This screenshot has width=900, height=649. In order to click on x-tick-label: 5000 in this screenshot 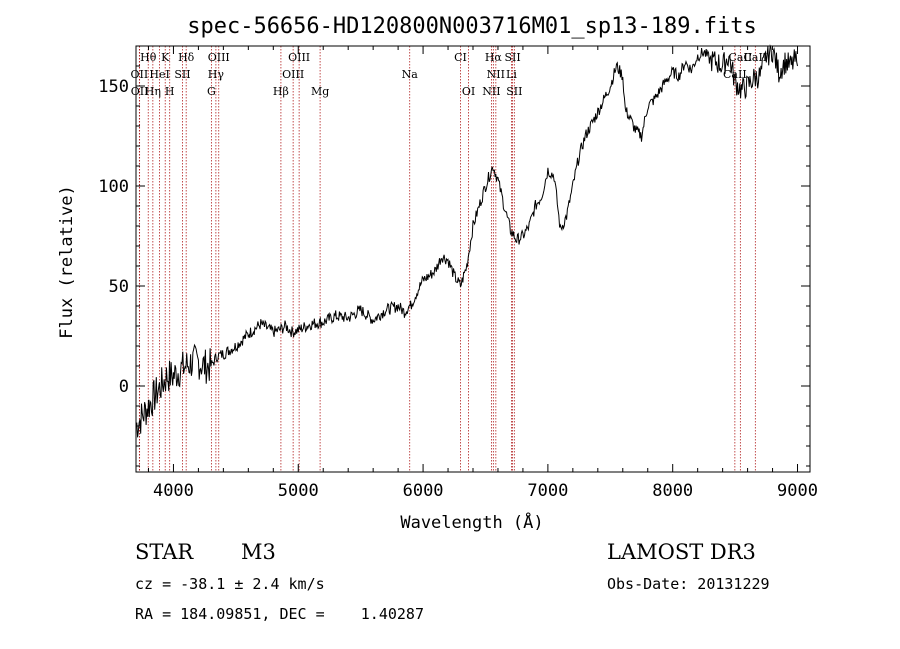, I will do `click(298, 491)`.